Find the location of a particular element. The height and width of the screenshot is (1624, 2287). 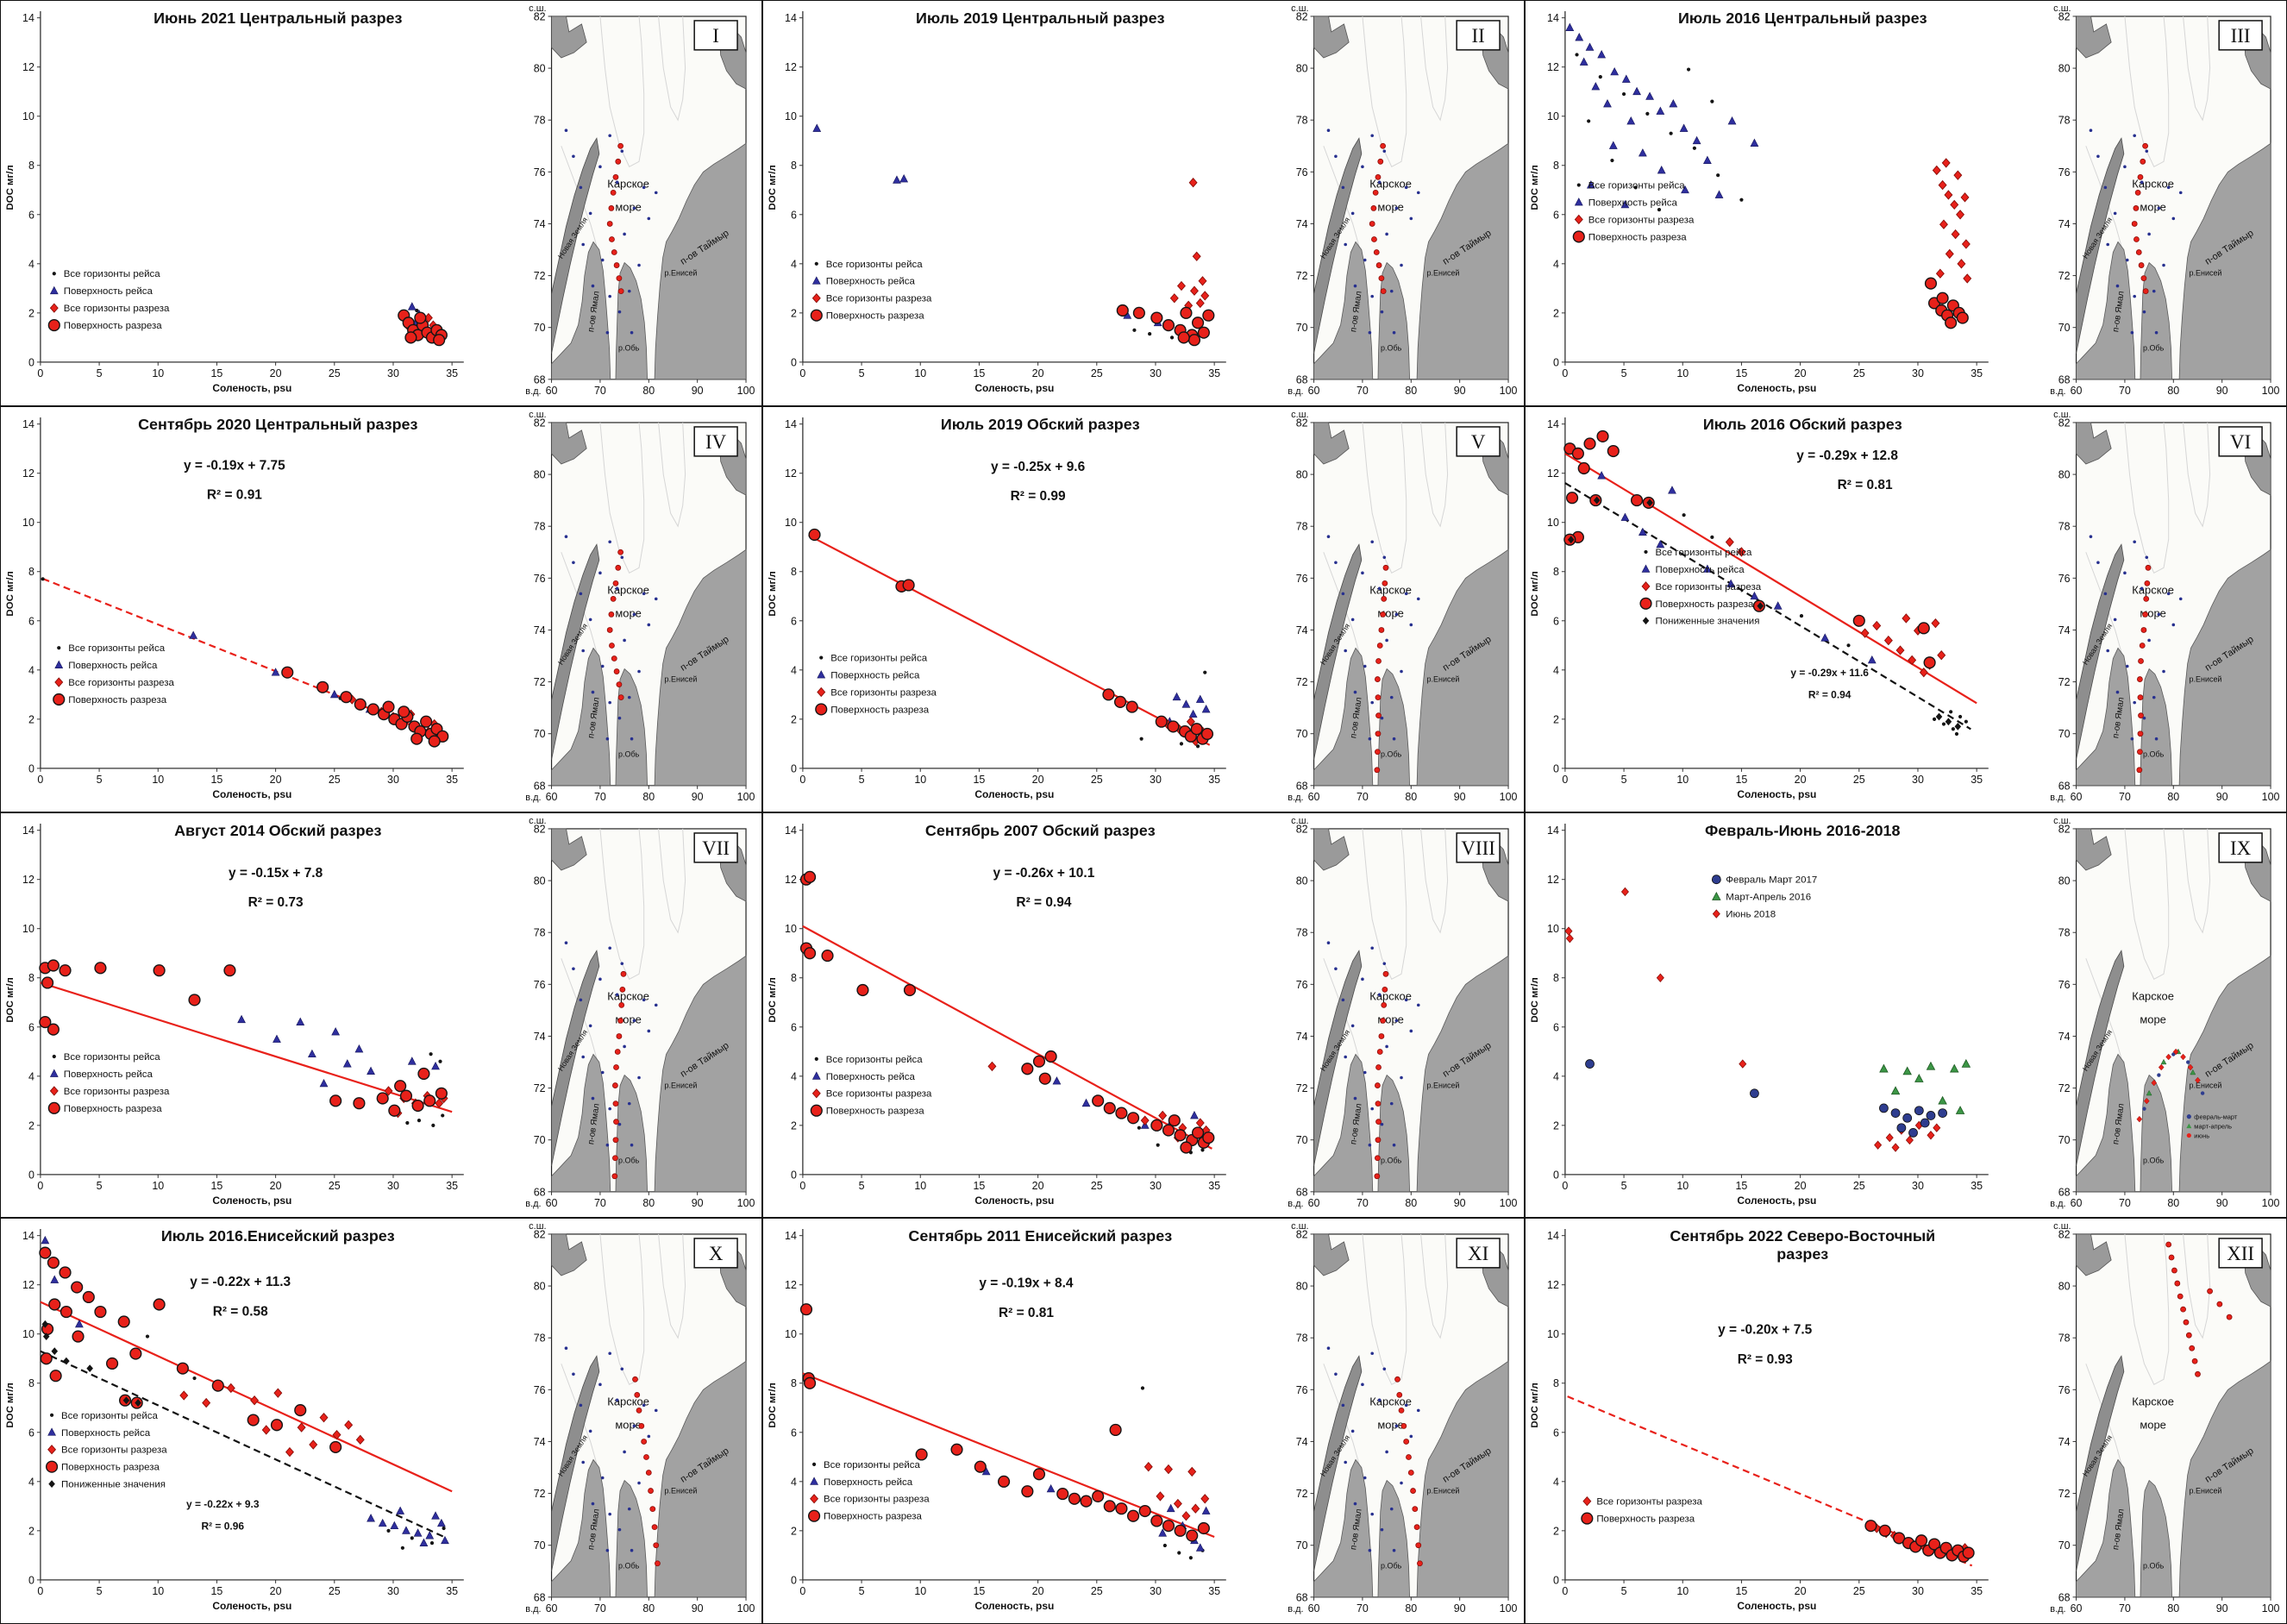

legend-label: Март-Апрель 2016 is located at coordinates (1769, 897).